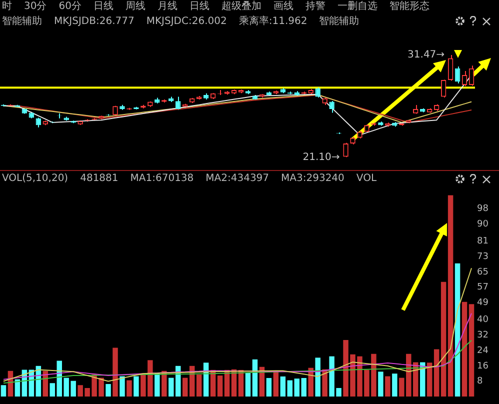  What do you see at coordinates (483, 320) in the screenshot?
I see `y-tick-label: 40` at bounding box center [483, 320].